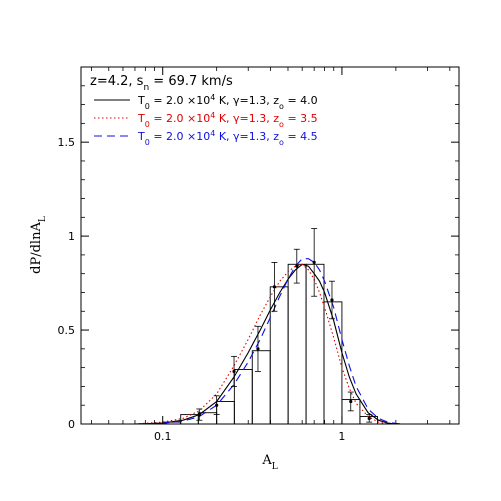  What do you see at coordinates (341, 436) in the screenshot?
I see `x-tick-label: 1` at bounding box center [341, 436].